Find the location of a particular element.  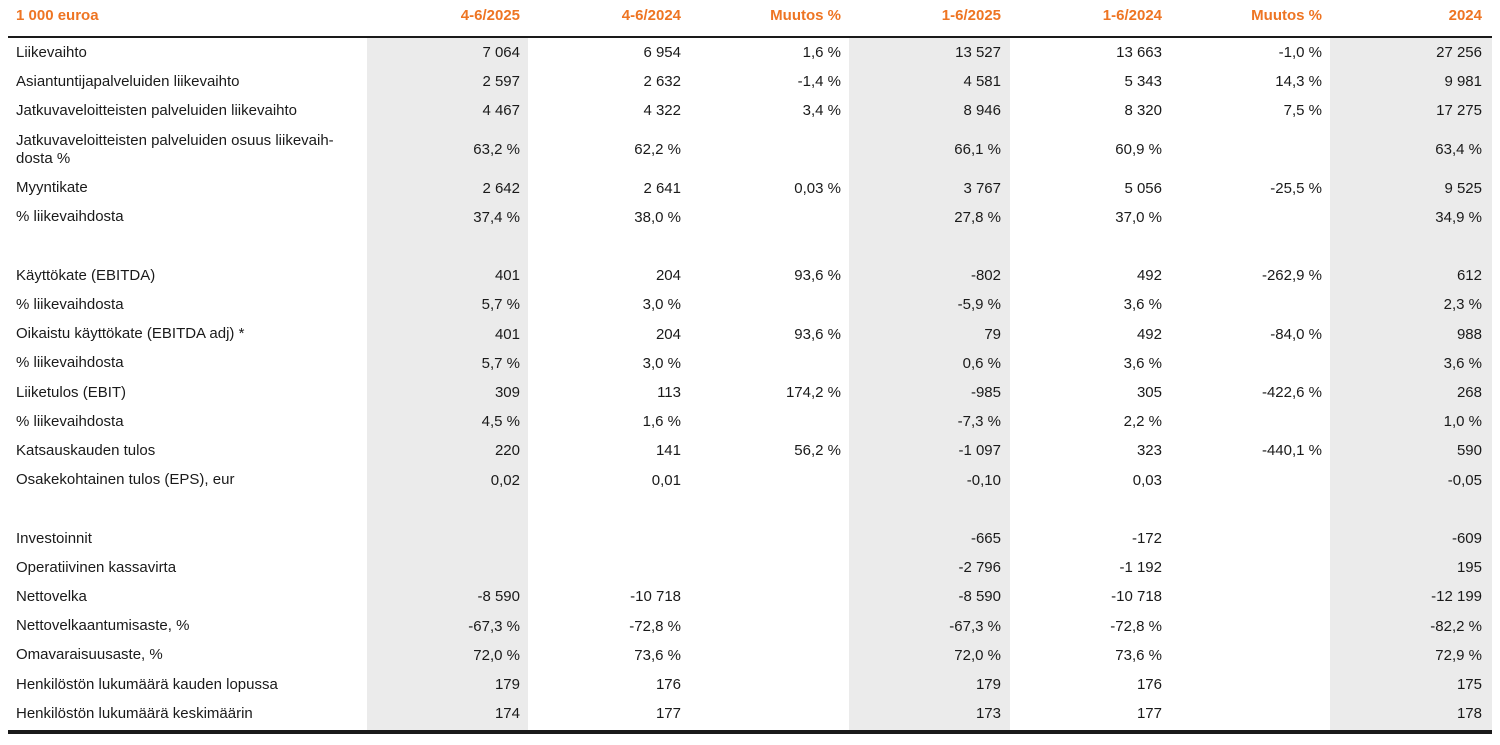

cell-year-2024: 195 is located at coordinates (1469, 568).